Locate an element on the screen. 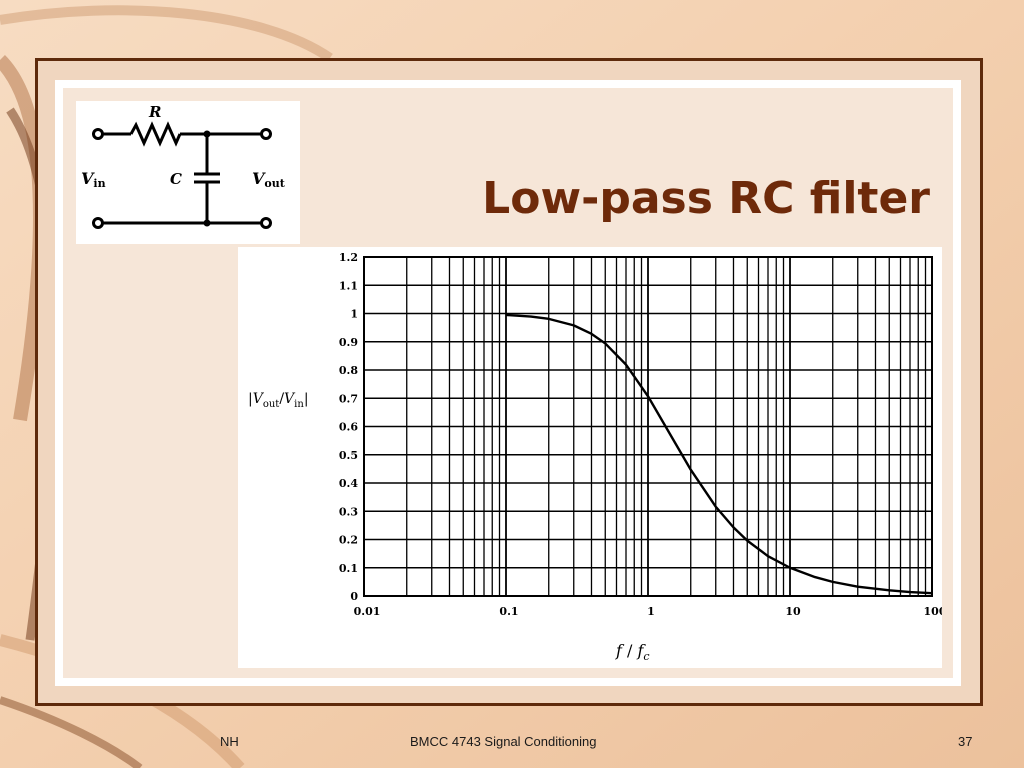 This screenshot has height=768, width=1024. x-tick-labels: 0.01 0.1 1 10 100 is located at coordinates (648, 611).